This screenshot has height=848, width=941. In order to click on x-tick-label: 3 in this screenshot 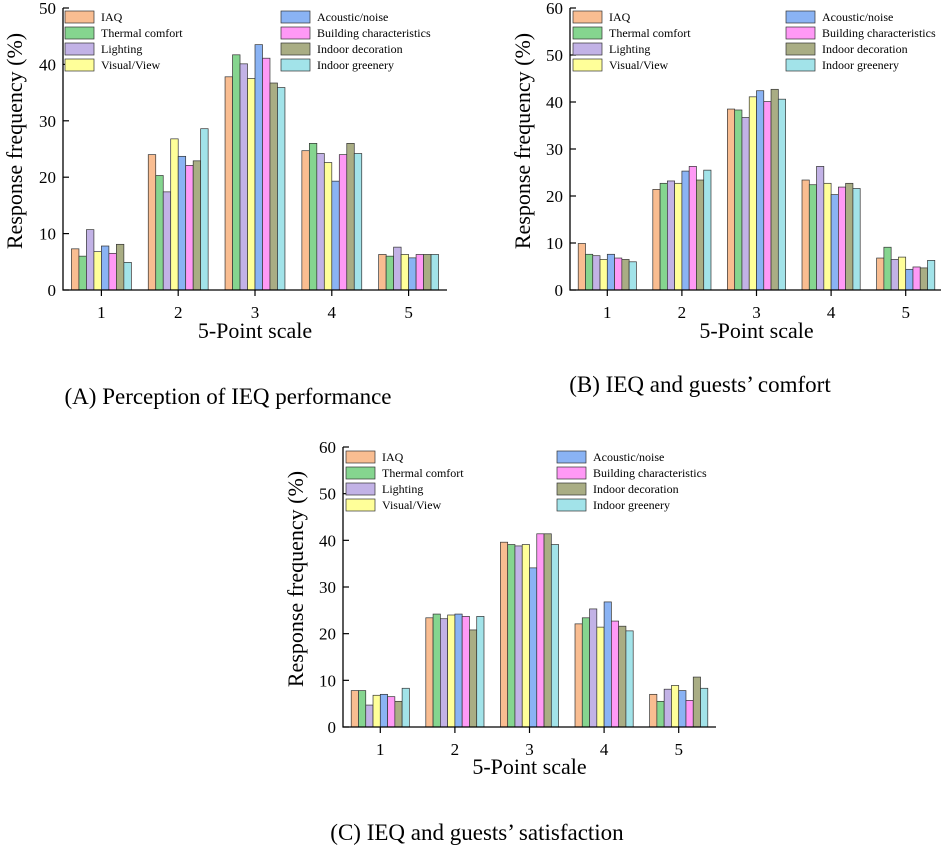, I will do `click(756, 312)`.